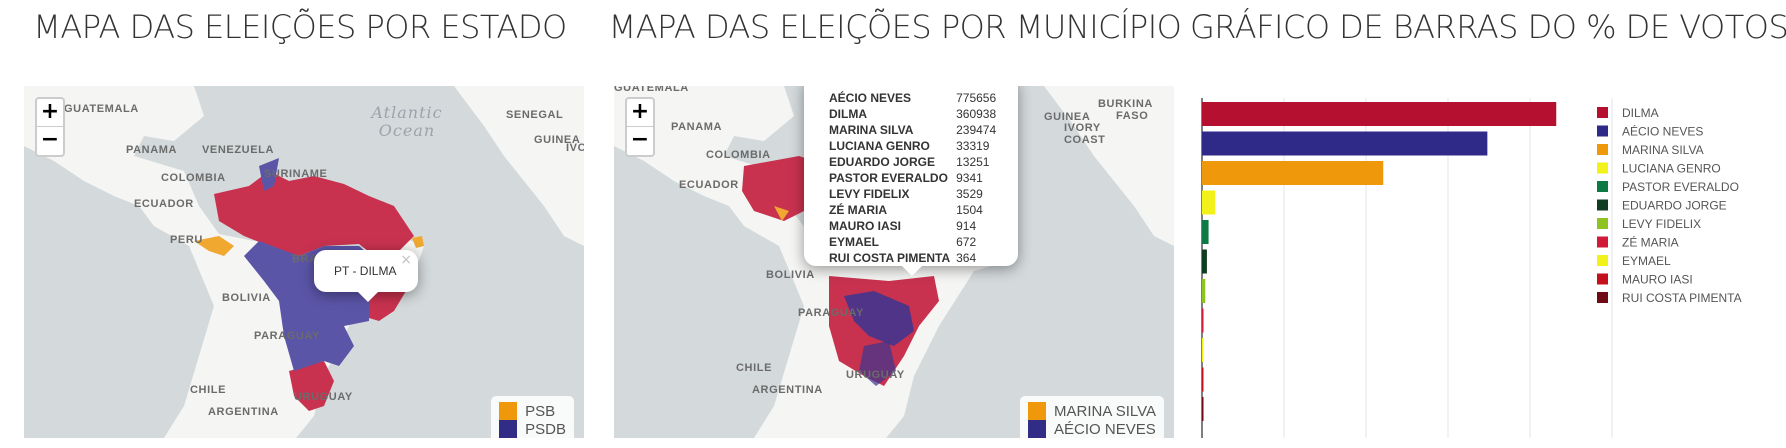 This screenshot has width=1786, height=448. I want to click on vote-row: LUCIANA GENRO 33319, so click(912, 146).